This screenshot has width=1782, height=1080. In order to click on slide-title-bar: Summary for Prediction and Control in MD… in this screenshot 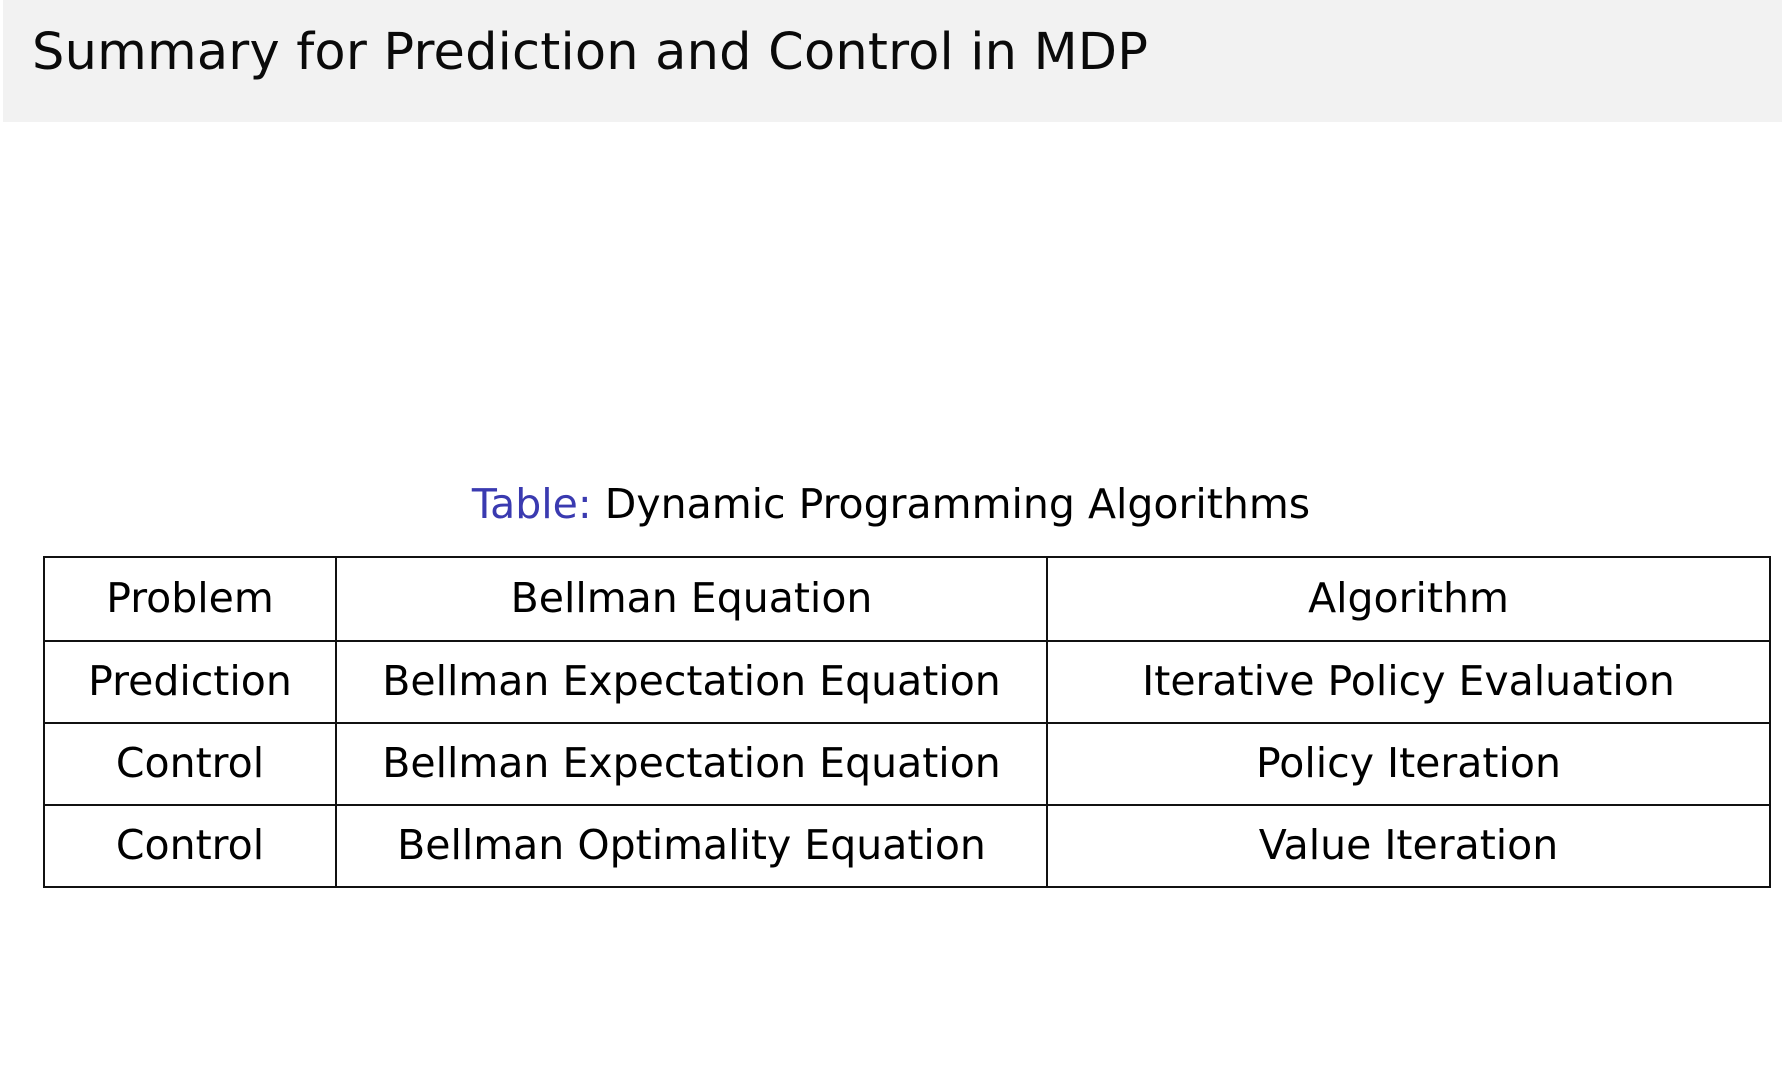, I will do `click(891, 61)`.